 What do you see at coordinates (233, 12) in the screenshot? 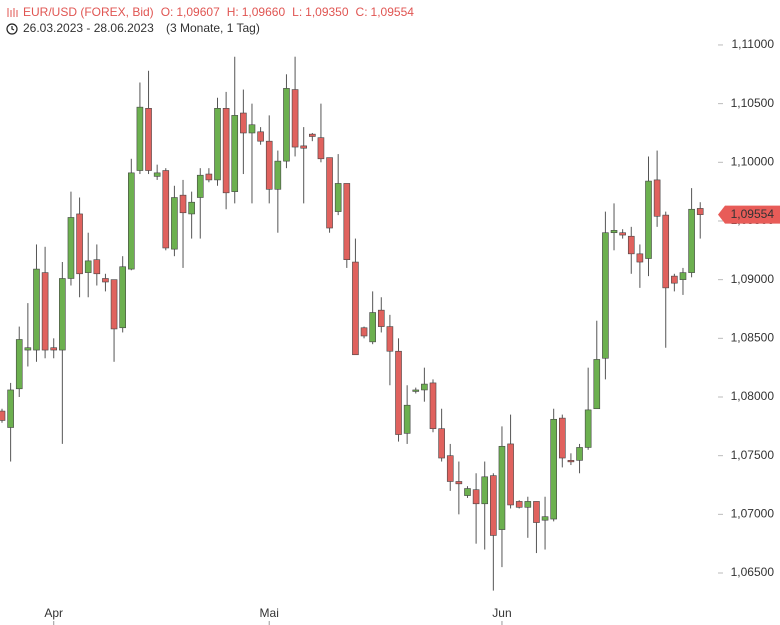
I see `ohlc-key: H:` at bounding box center [233, 12].